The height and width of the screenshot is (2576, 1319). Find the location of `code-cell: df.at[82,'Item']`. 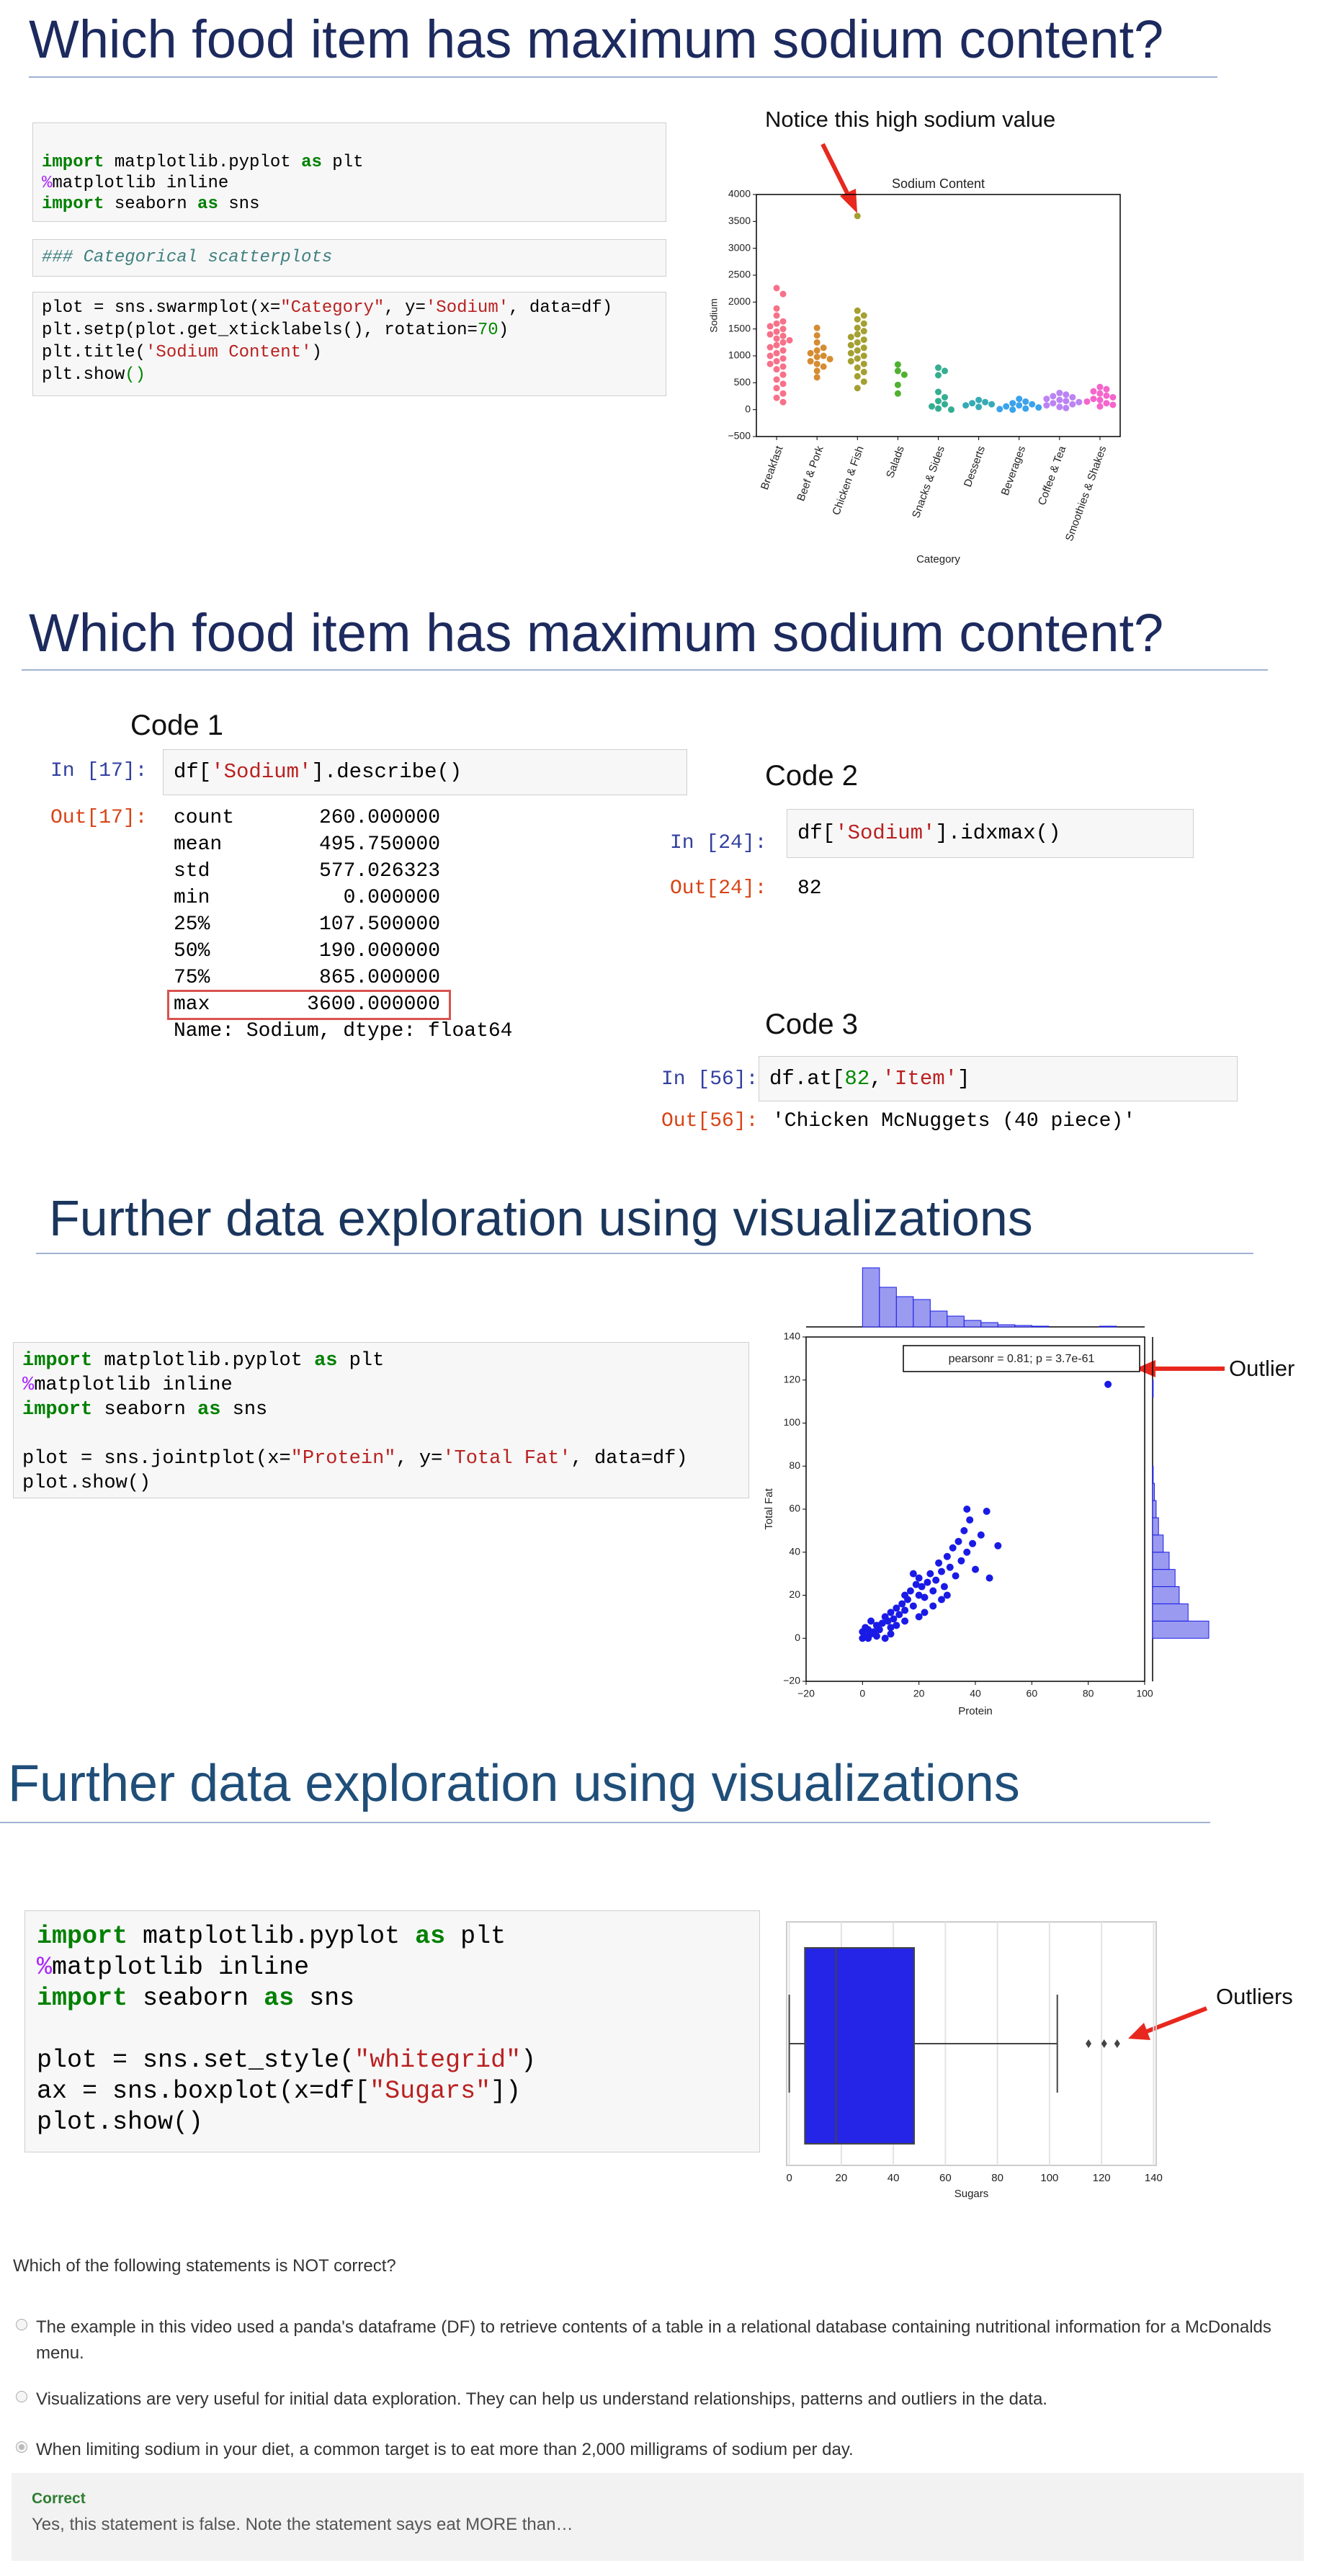

code-cell: df.at[82,'Item'] is located at coordinates (998, 1078).